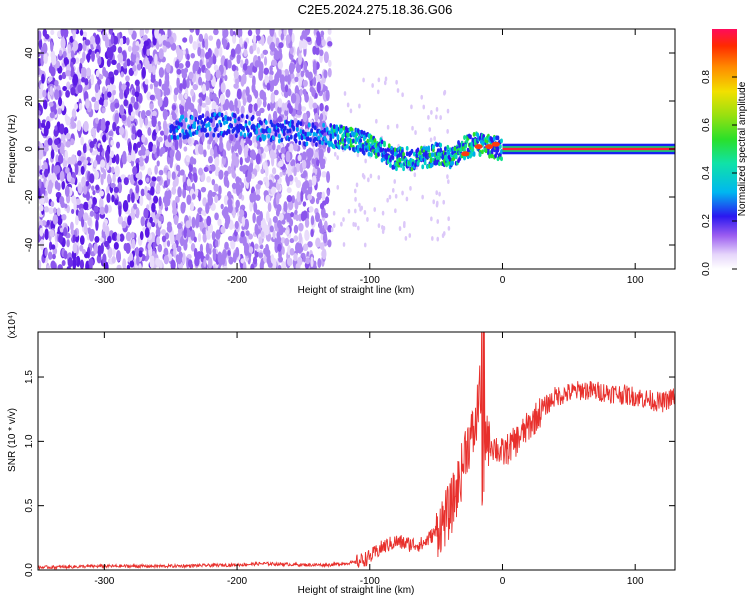 Image resolution: width=750 pixels, height=600 pixels. What do you see at coordinates (706, 77) in the screenshot?
I see `colorbar-tick-label: 0.8` at bounding box center [706, 77].